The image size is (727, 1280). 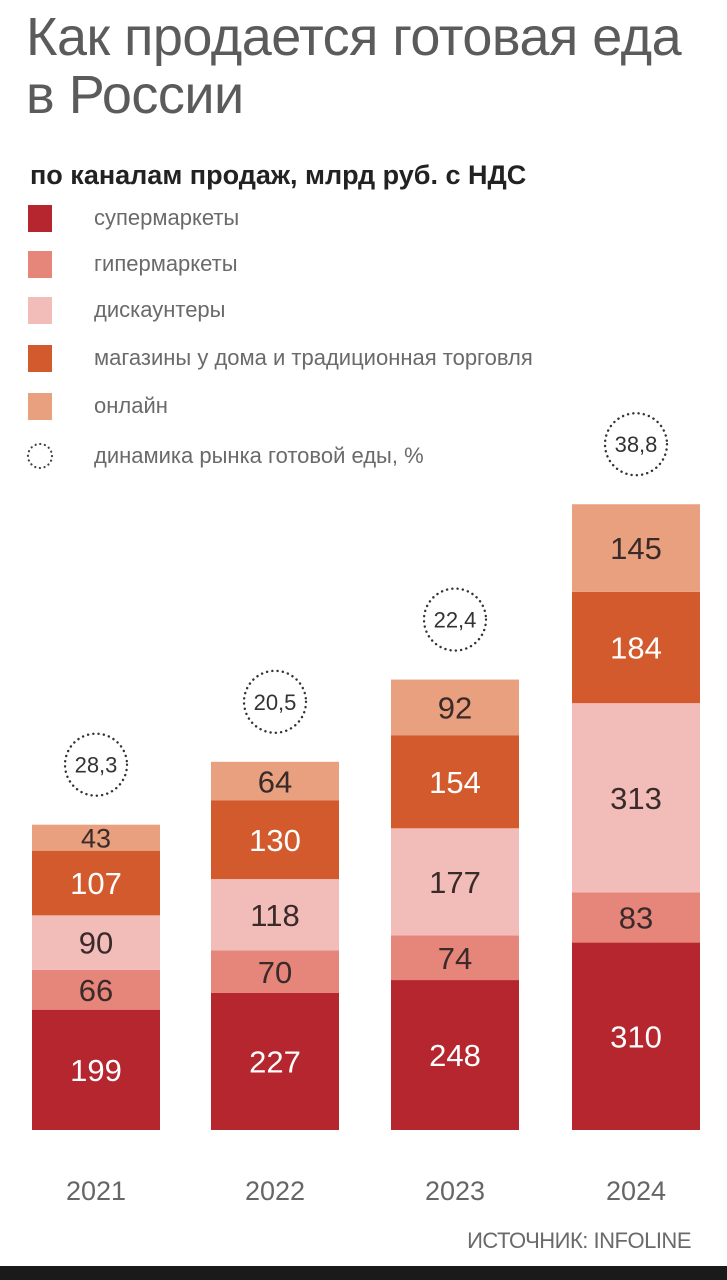 I want to click on growth-label: 38,8, so click(x=636, y=444).